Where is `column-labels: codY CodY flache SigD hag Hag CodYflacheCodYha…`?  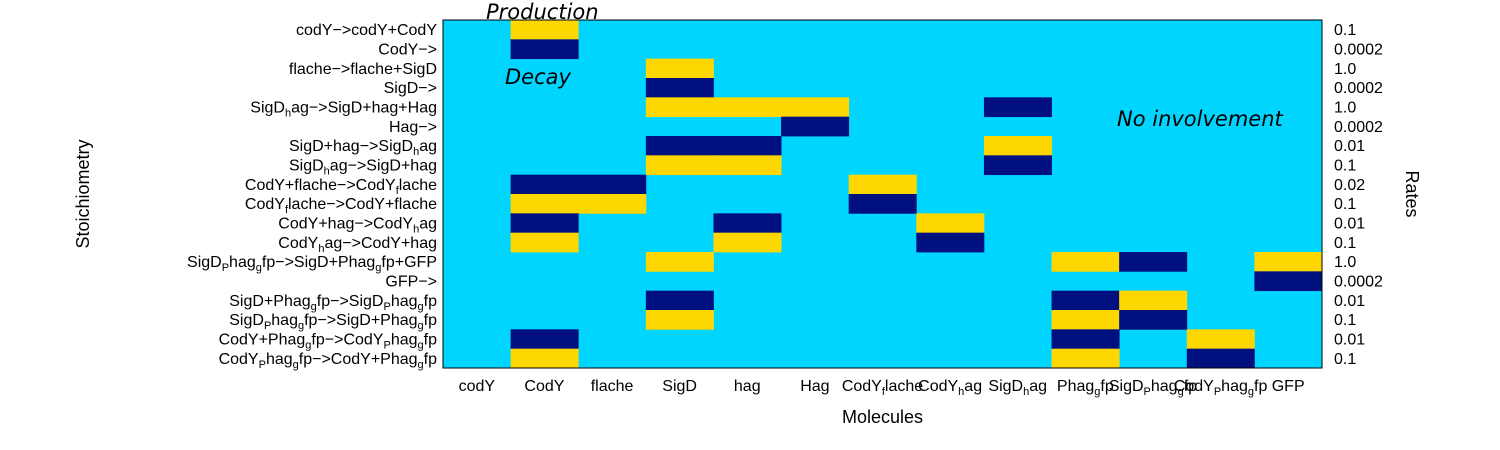
column-labels: codY CodY flache SigD hag Hag CodYflacheCodYha… is located at coordinates (882, 388).